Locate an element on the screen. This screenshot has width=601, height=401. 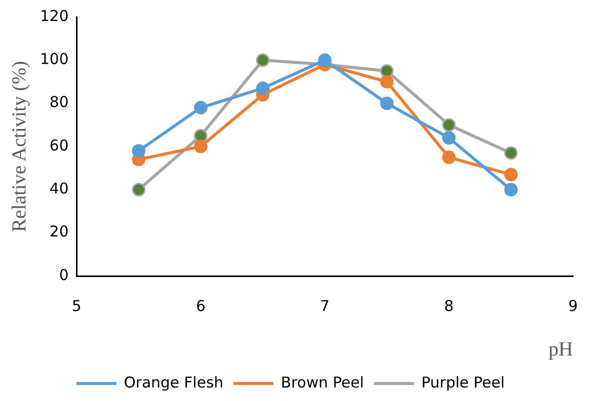
y-tick-label: 60 is located at coordinates (59, 145).